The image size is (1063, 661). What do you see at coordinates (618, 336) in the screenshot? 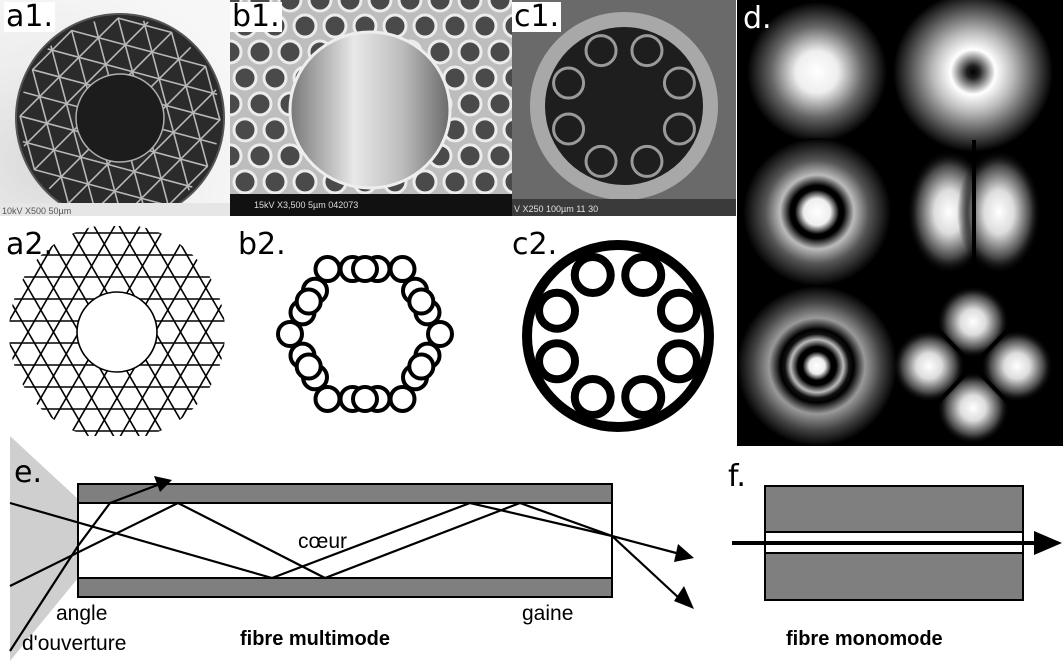
I see `tubular-fibre-schematic` at bounding box center [618, 336].